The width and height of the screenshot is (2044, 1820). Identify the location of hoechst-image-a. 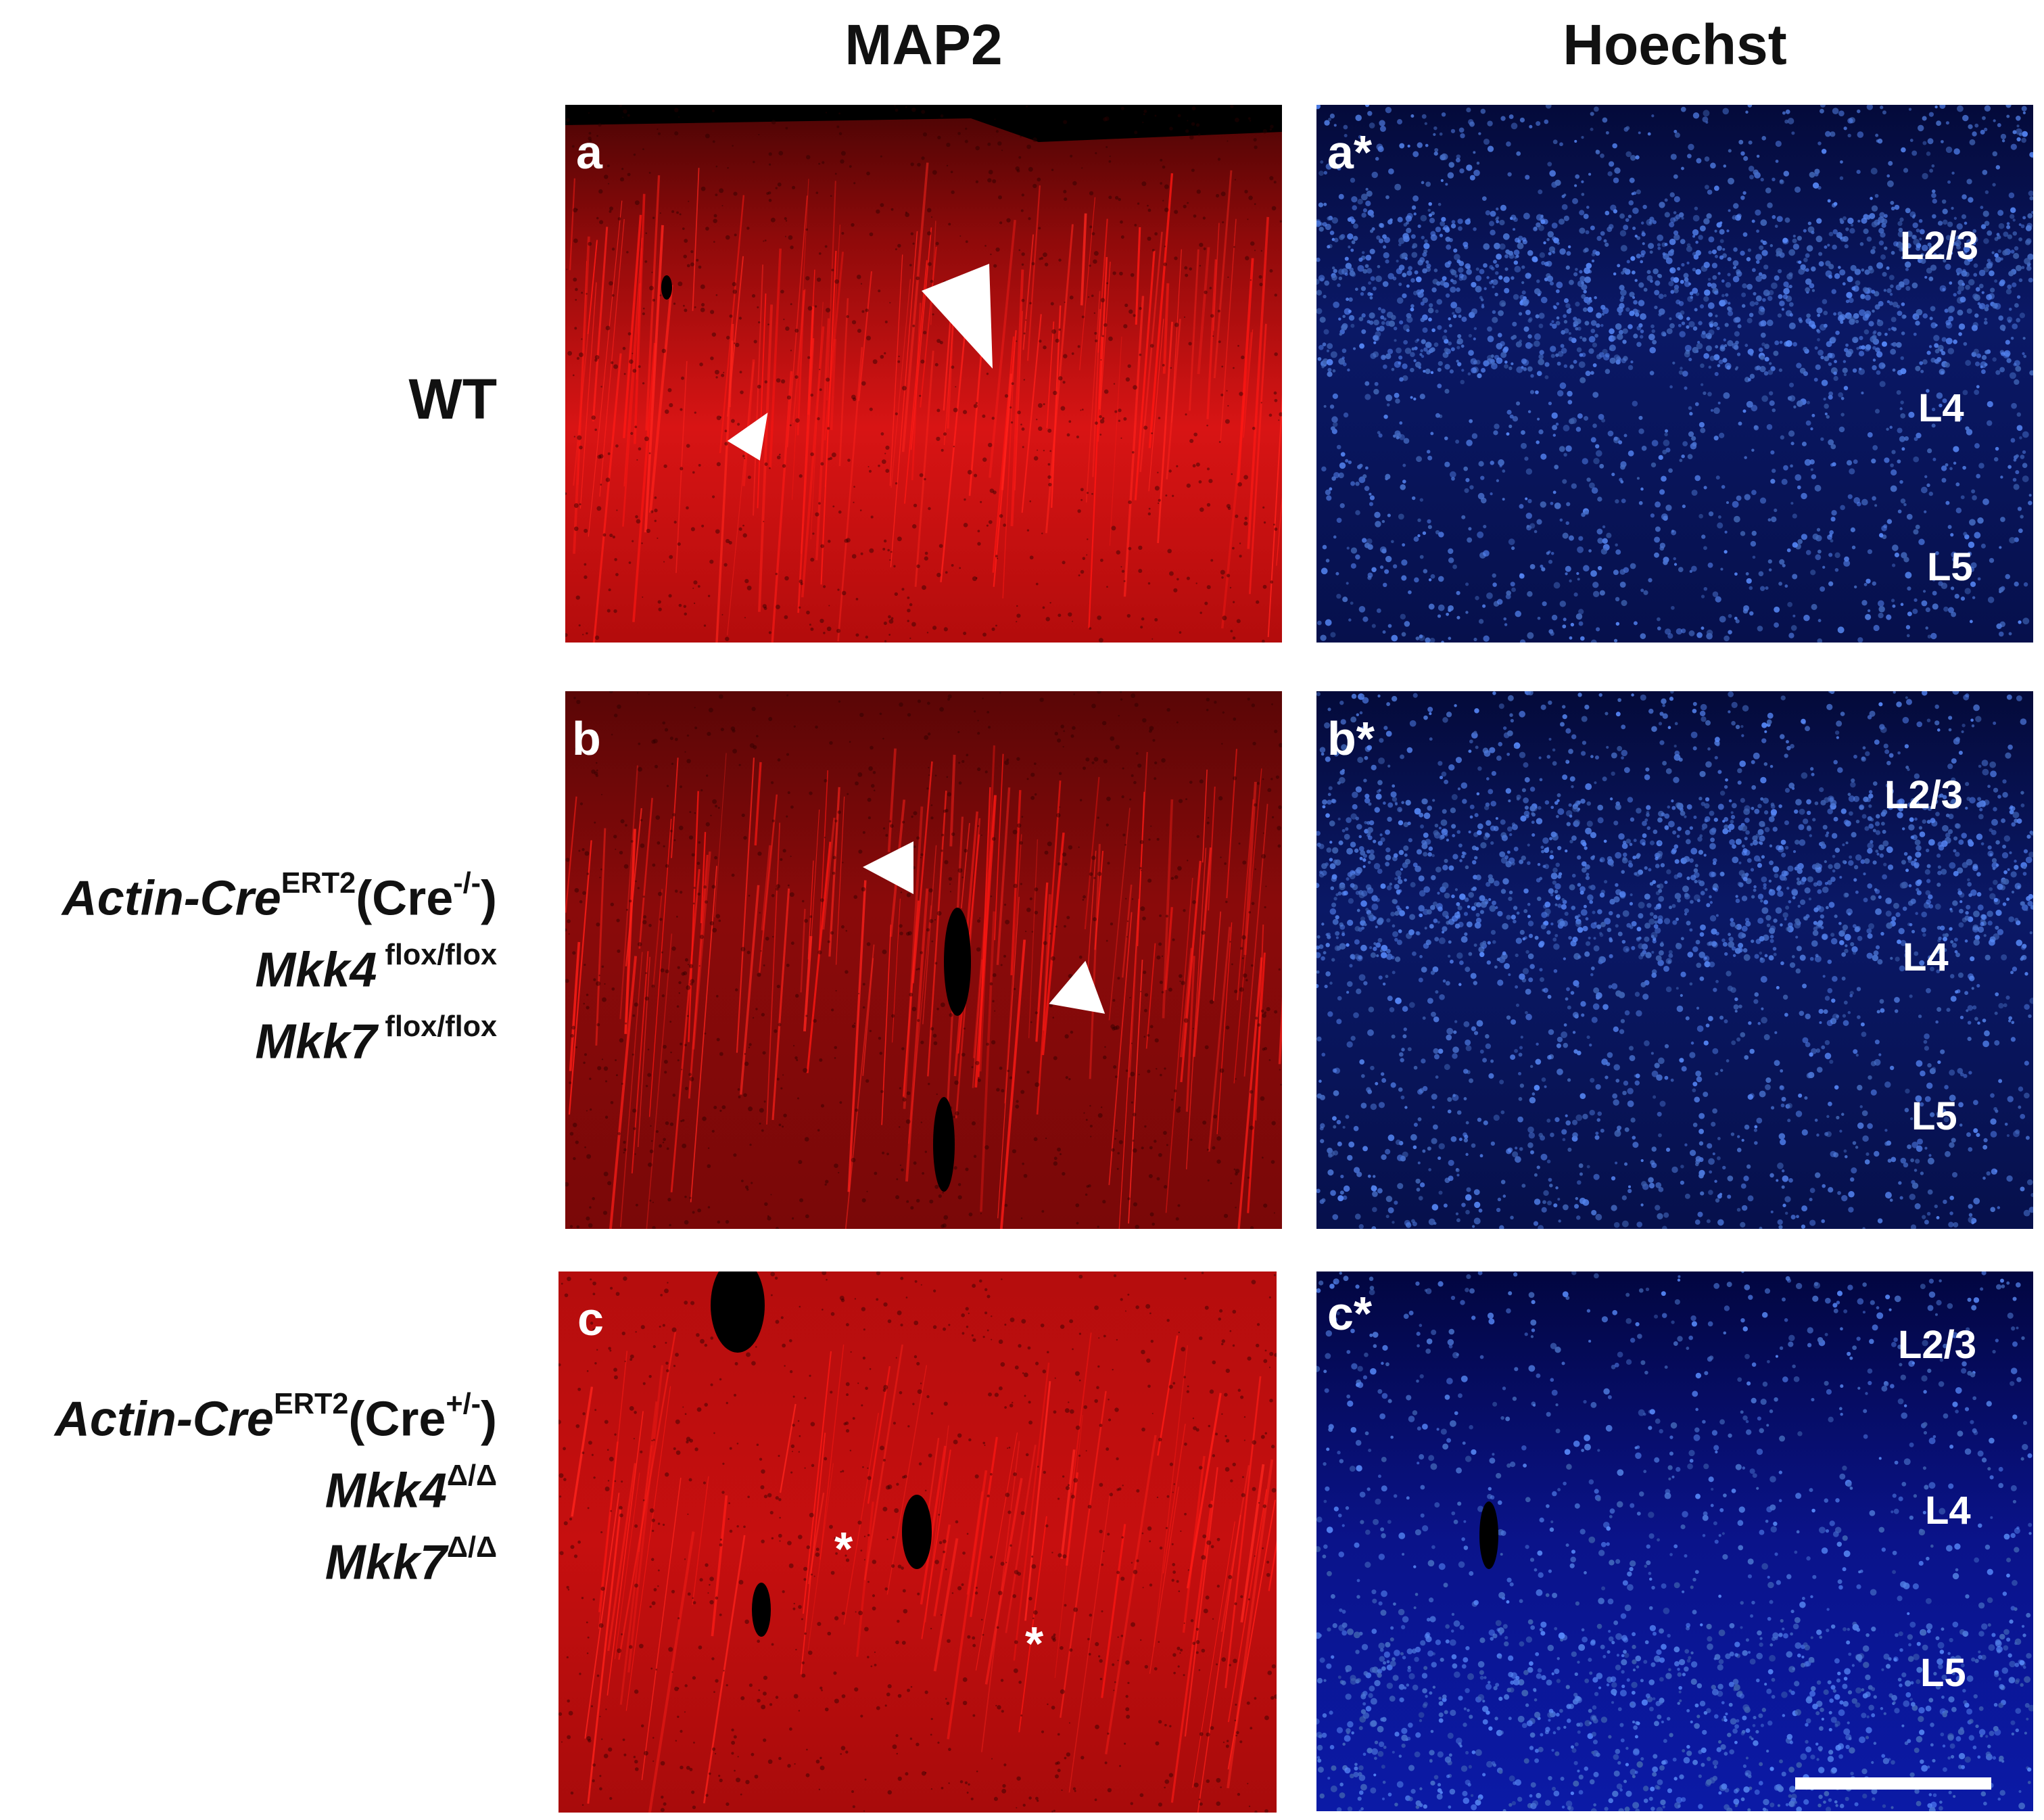
(1674, 374).